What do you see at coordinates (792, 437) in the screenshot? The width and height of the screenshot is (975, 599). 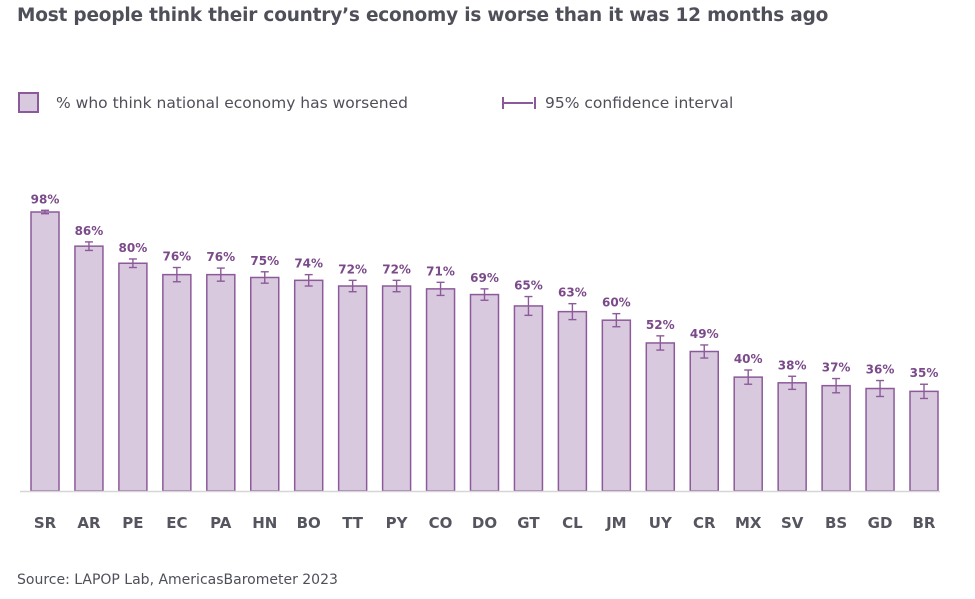 I see `bar-sv` at bounding box center [792, 437].